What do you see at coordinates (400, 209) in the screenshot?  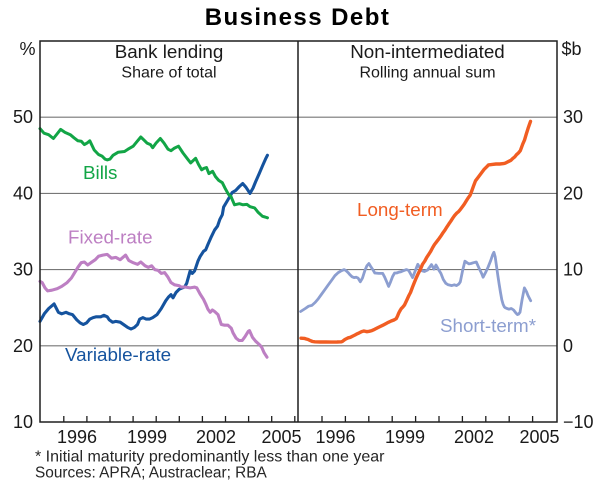 I see `svg-text: Long-term` at bounding box center [400, 209].